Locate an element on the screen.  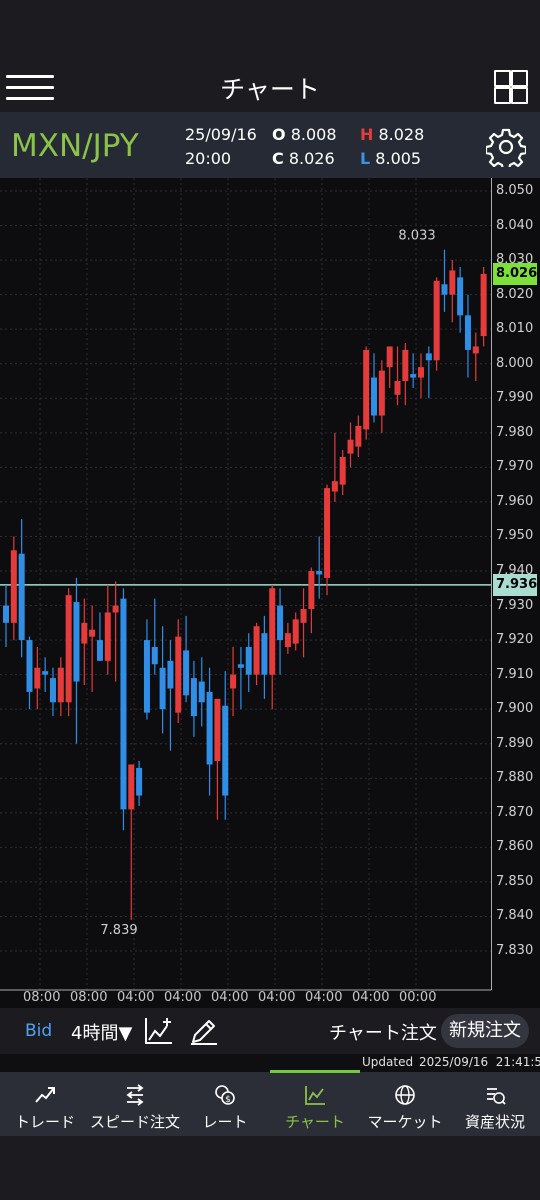
y-tick-label: 7.920 is located at coordinates (515, 640).